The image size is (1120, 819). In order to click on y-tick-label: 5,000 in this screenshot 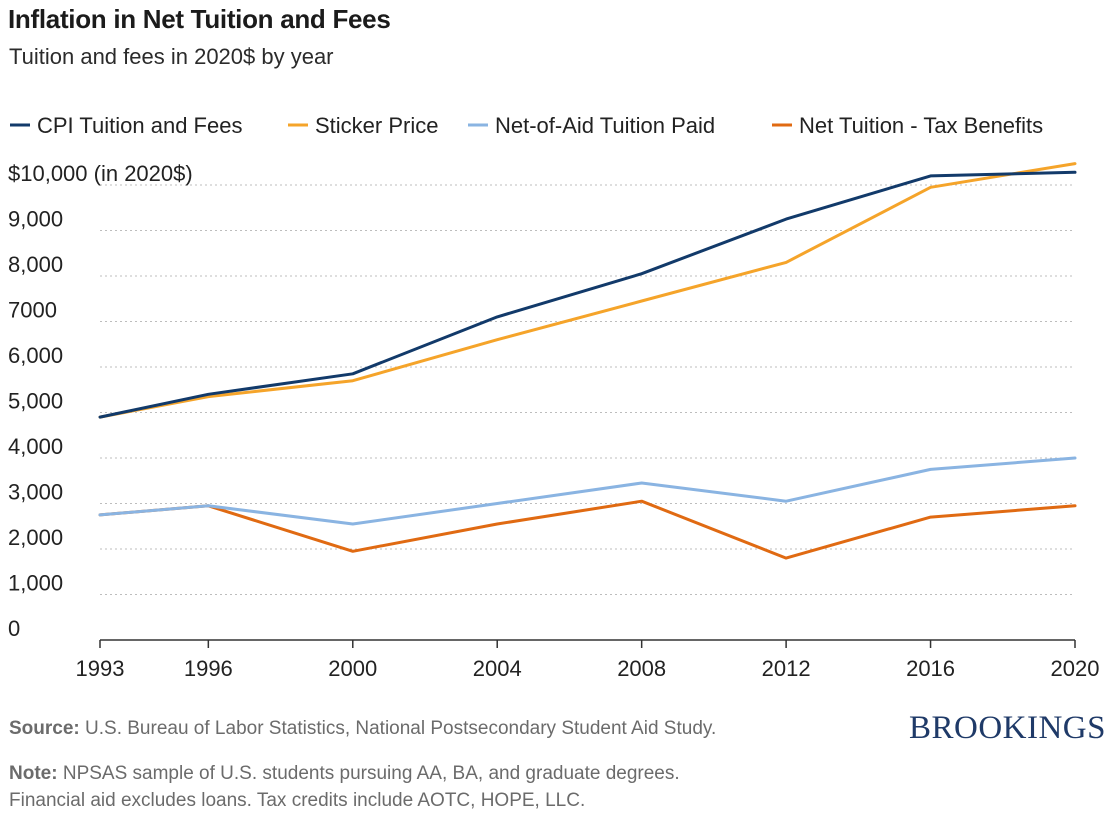, I will do `click(35, 401)`.